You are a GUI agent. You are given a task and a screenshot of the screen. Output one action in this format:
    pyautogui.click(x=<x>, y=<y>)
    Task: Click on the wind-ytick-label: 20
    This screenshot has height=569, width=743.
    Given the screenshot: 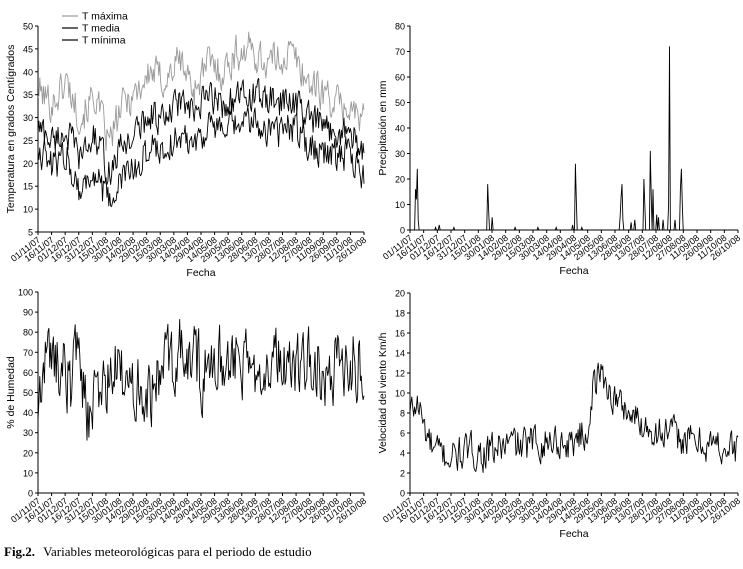 What is the action you would take?
    pyautogui.click(x=400, y=294)
    